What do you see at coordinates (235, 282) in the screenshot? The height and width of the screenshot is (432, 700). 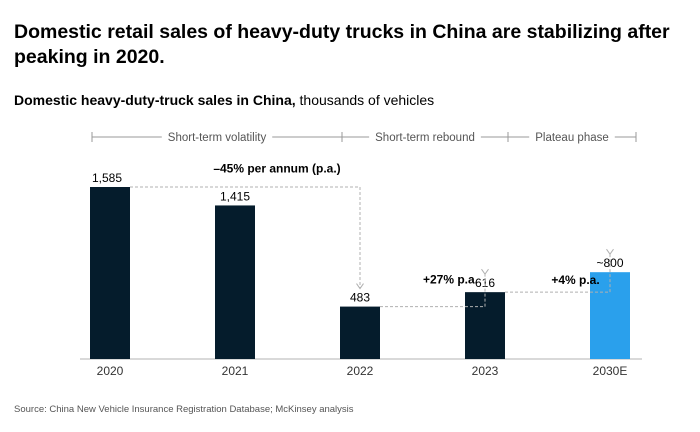 I see `bar-2021` at bounding box center [235, 282].